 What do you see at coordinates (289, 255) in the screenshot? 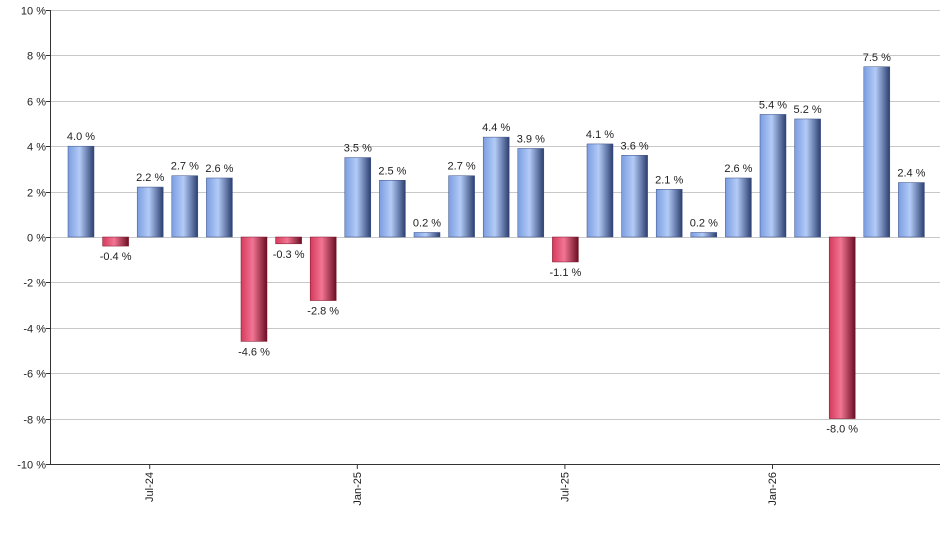
I see `bar-value-label: -0.3 %` at bounding box center [289, 255].